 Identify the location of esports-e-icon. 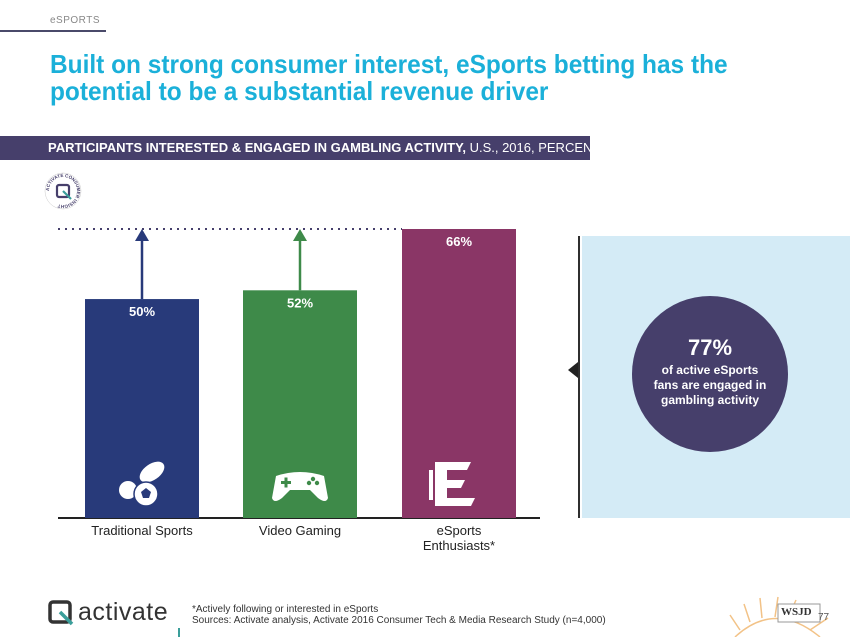
(452, 484).